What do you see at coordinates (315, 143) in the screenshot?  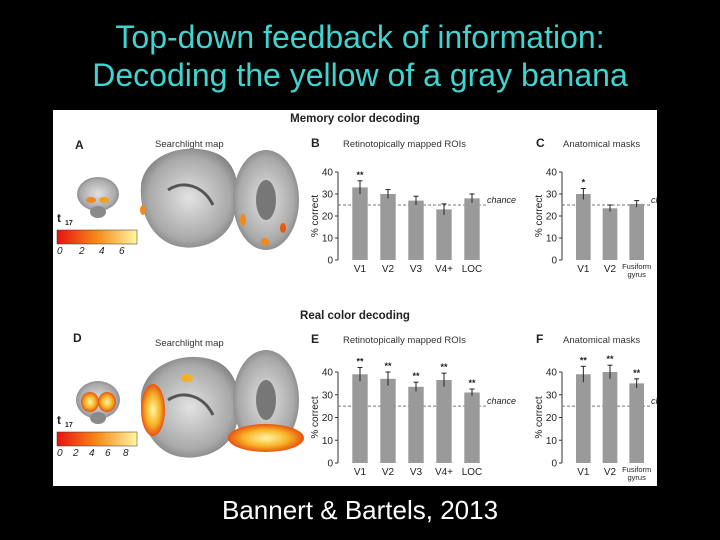 I see `panel-letter-b: B` at bounding box center [315, 143].